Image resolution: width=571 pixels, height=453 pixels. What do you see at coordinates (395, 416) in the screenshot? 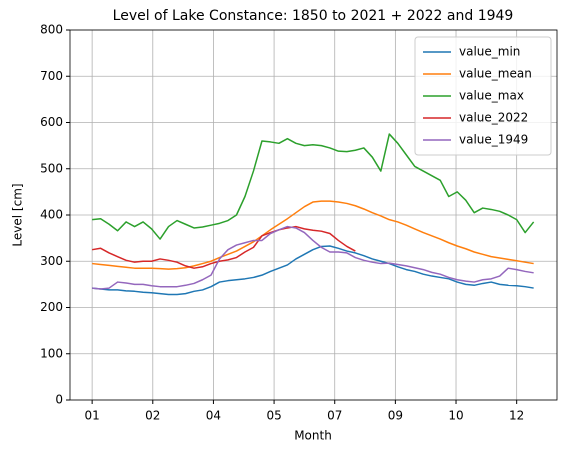
I see `x-tick-label: 09` at bounding box center [395, 416].